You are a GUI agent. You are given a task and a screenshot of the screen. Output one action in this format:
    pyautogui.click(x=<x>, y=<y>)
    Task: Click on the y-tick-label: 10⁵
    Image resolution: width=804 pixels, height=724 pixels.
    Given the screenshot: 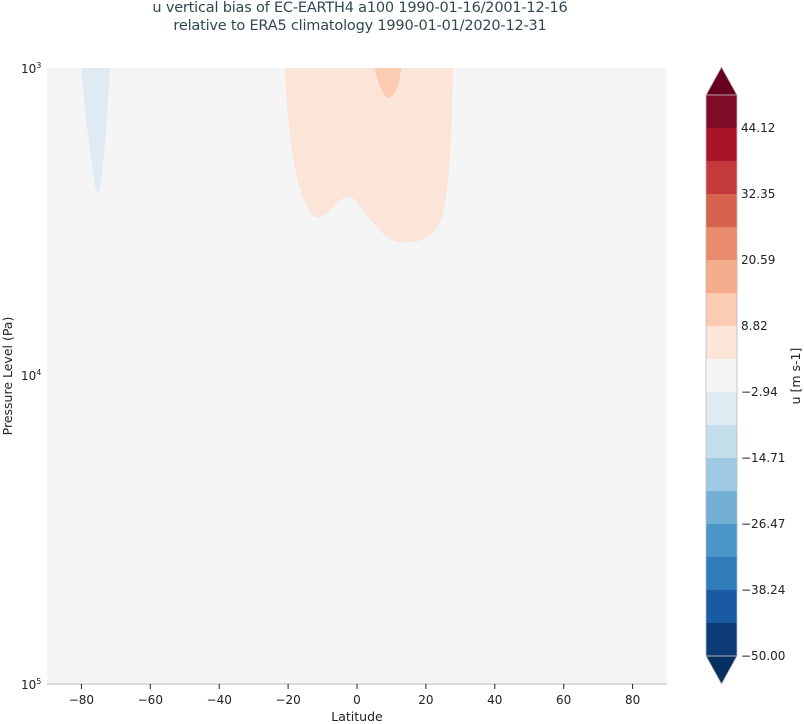 What is the action you would take?
    pyautogui.click(x=31, y=684)
    